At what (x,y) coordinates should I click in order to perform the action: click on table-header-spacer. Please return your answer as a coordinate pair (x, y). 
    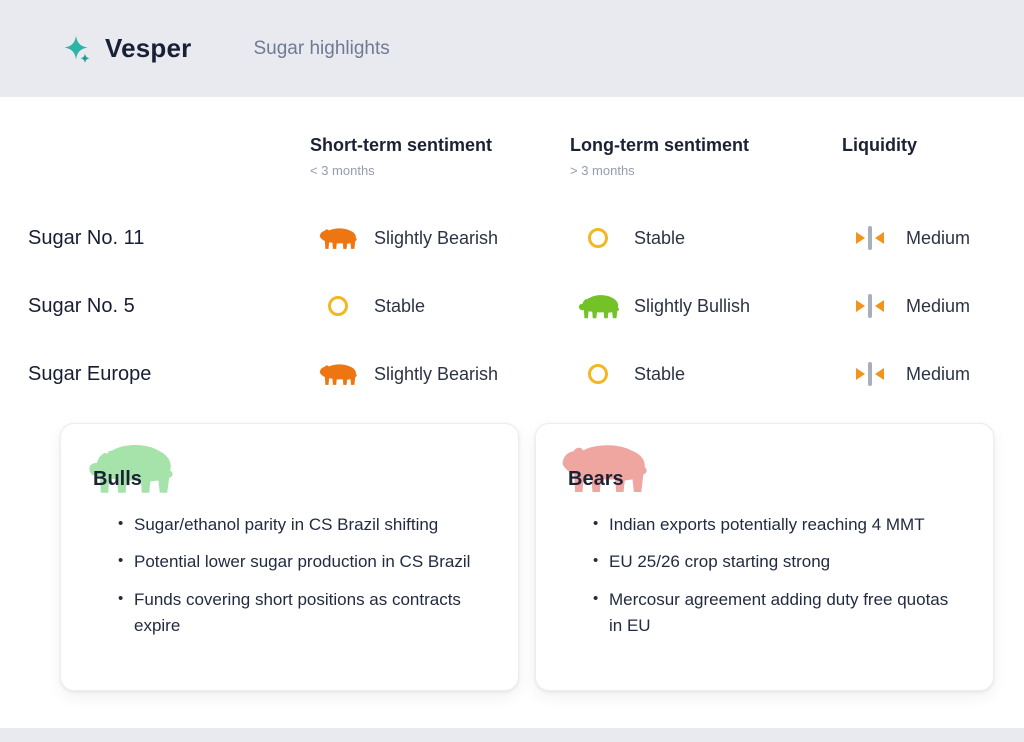
    Looking at the image, I should click on (169, 156).